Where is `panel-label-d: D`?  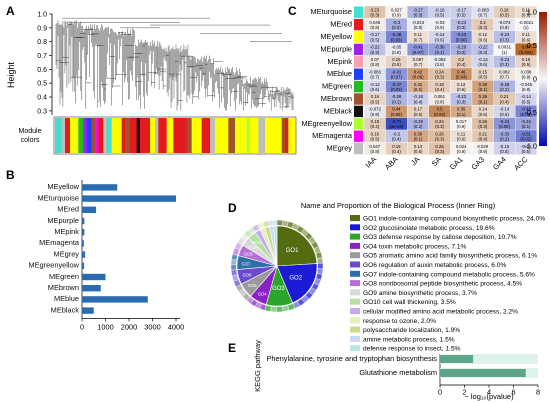 panel-label-d: D is located at coordinates (232, 208).